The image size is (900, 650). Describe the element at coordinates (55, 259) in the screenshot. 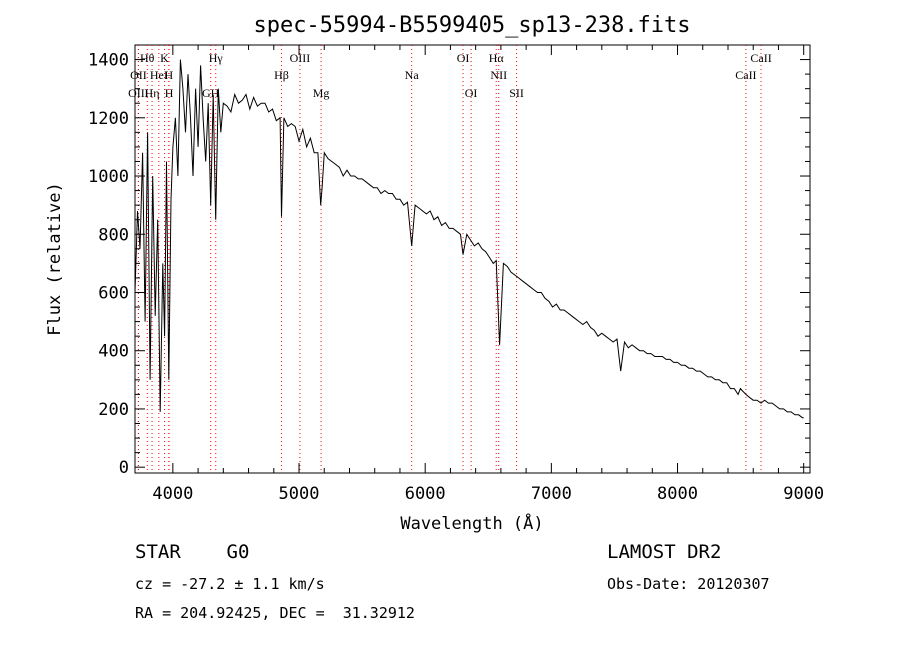

I see `y-axis-label: Flux (relative)` at that location.